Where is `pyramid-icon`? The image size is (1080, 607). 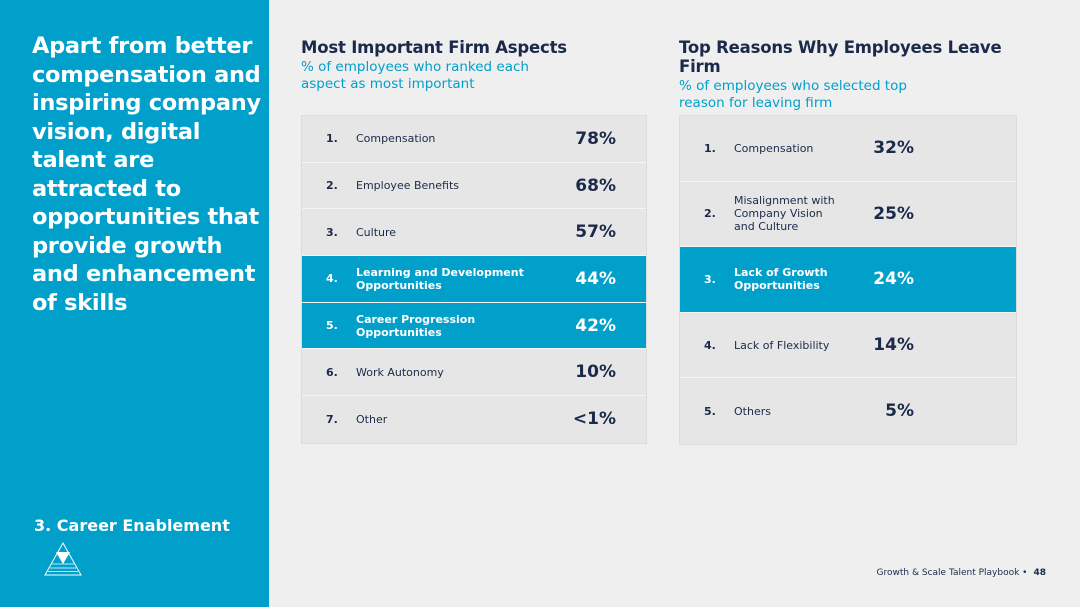
pyramid-icon is located at coordinates (63, 559).